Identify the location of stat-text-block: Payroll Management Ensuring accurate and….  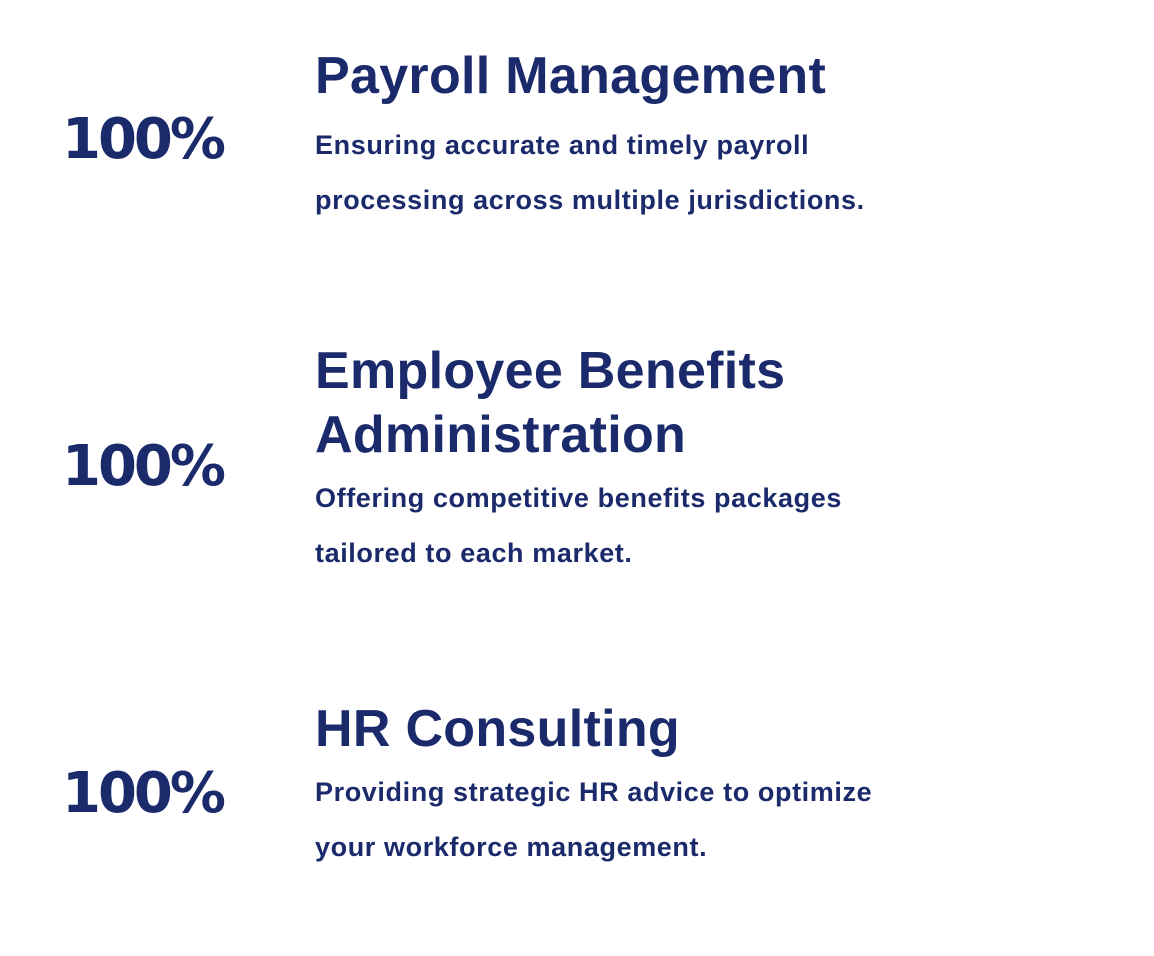
(625, 136).